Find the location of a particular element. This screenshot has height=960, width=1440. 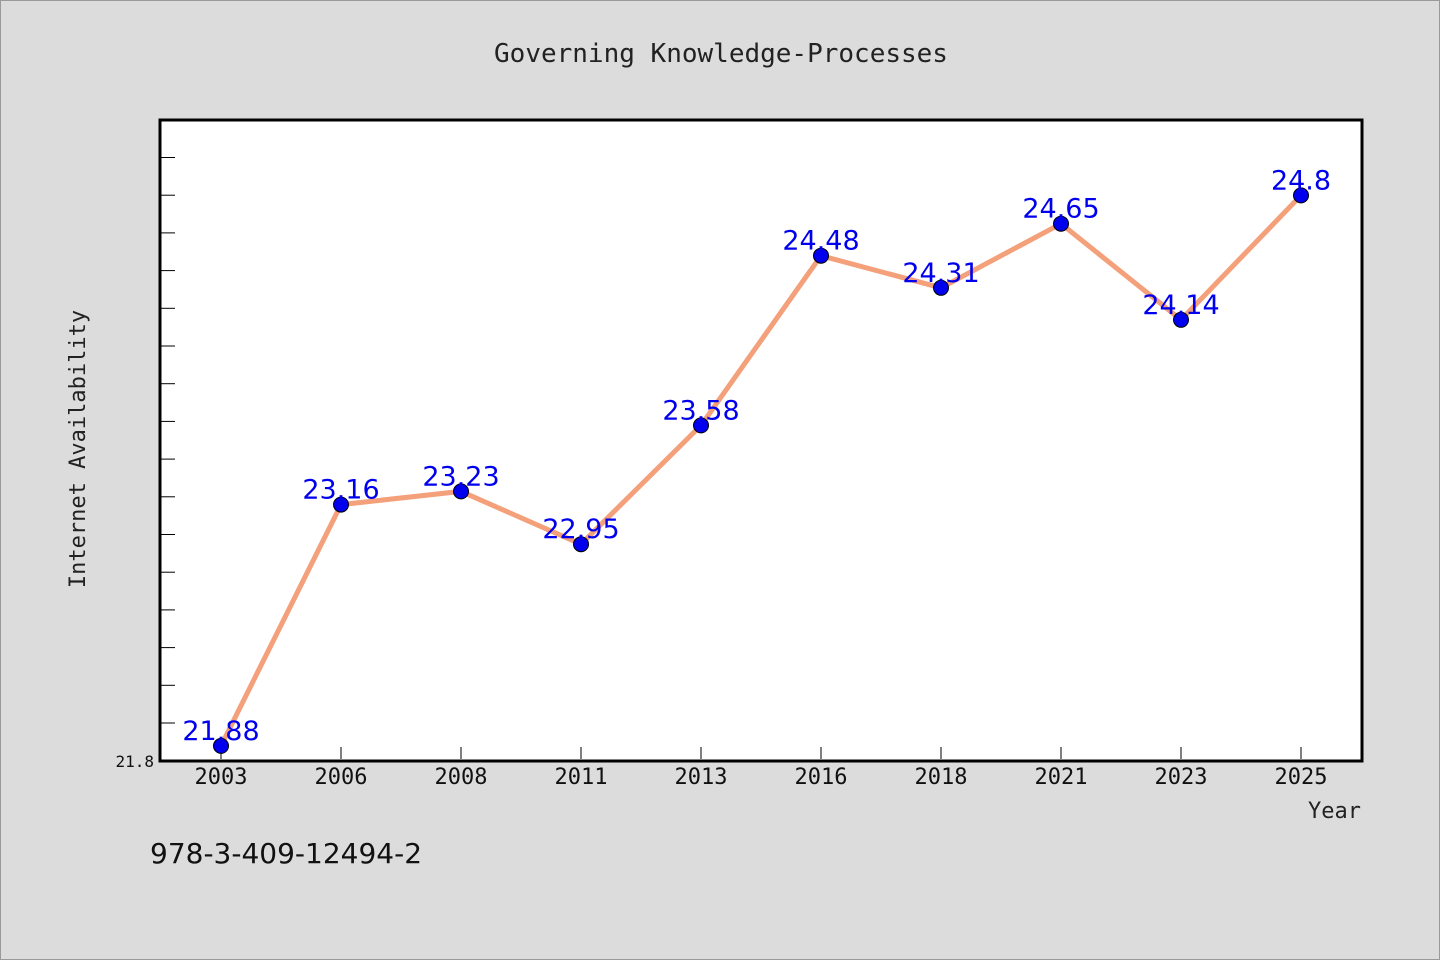

data-label: 24.8 is located at coordinates (1301, 180).